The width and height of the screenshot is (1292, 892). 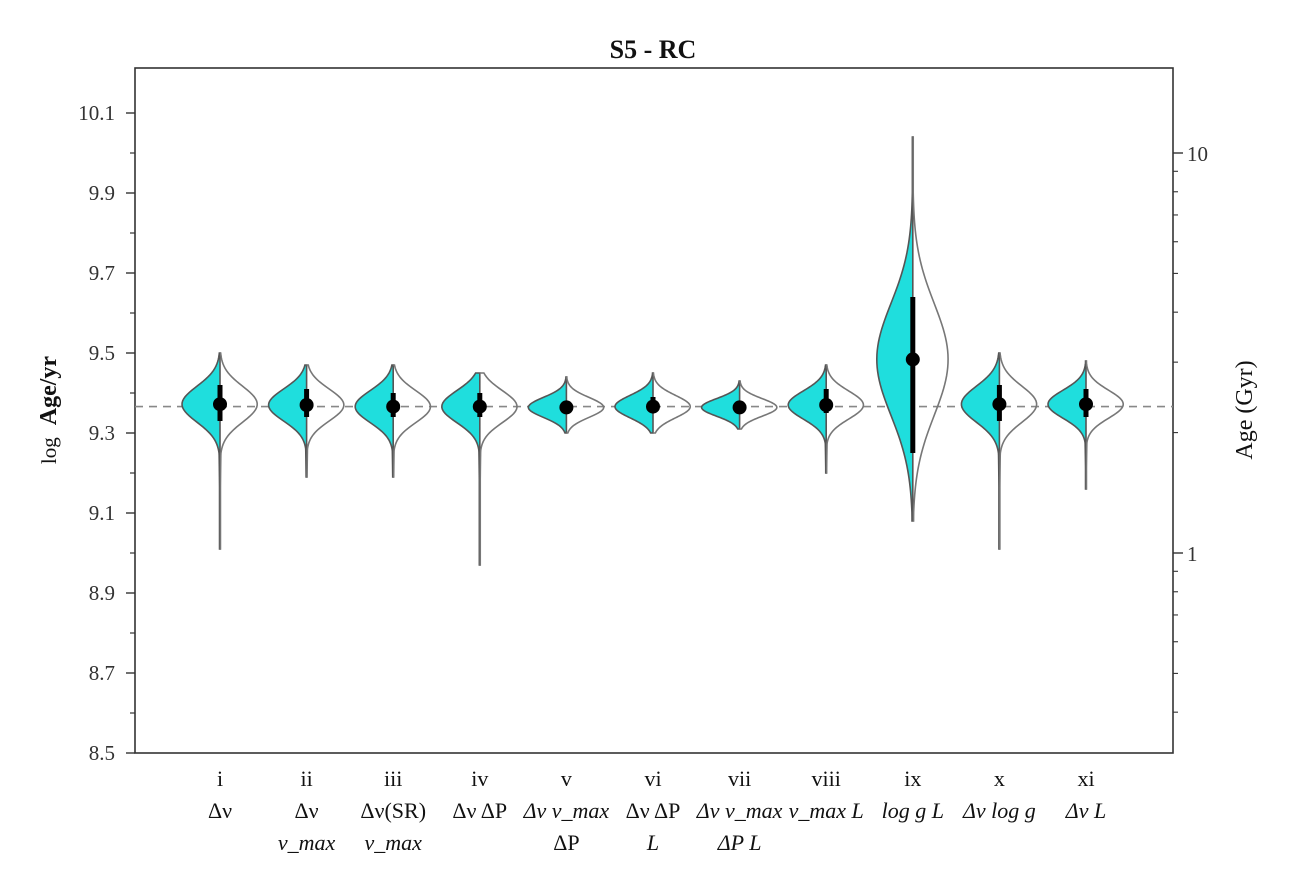 I want to click on violin-iv, so click(x=479, y=469).